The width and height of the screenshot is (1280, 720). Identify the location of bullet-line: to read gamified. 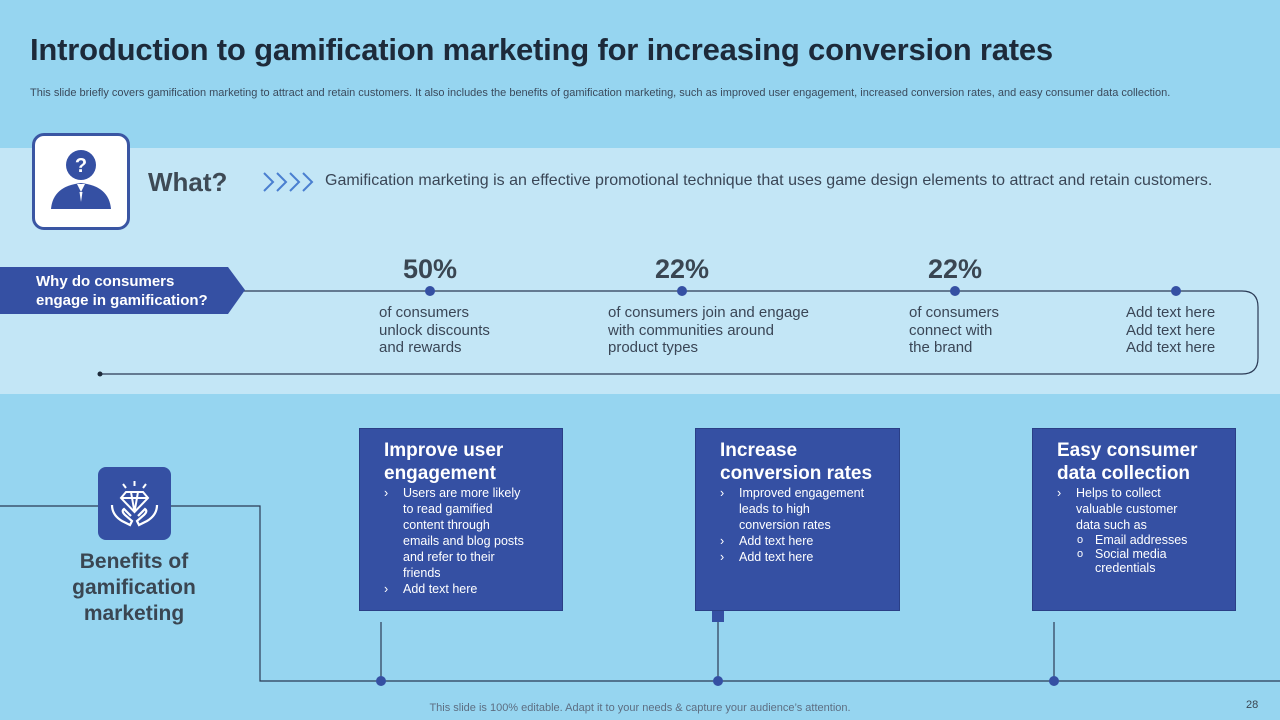
(448, 509).